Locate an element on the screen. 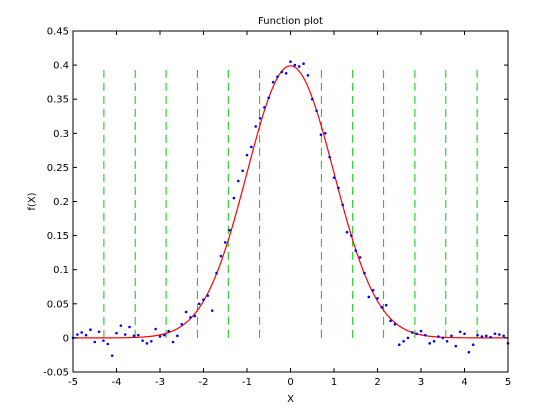  x-tick-label-7: 2 is located at coordinates (377, 382).